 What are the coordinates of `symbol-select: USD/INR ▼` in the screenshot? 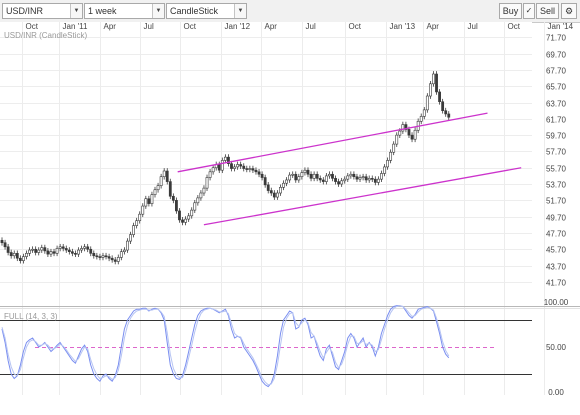 It's located at (42, 11).